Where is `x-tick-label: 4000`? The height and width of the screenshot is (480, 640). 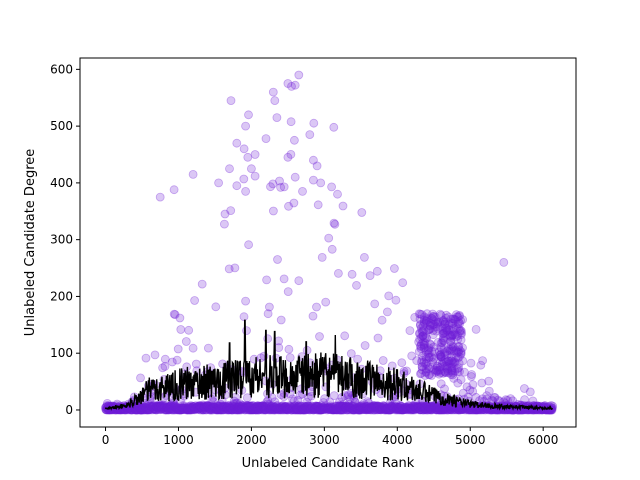 x-tick-label: 4000 is located at coordinates (397, 440).